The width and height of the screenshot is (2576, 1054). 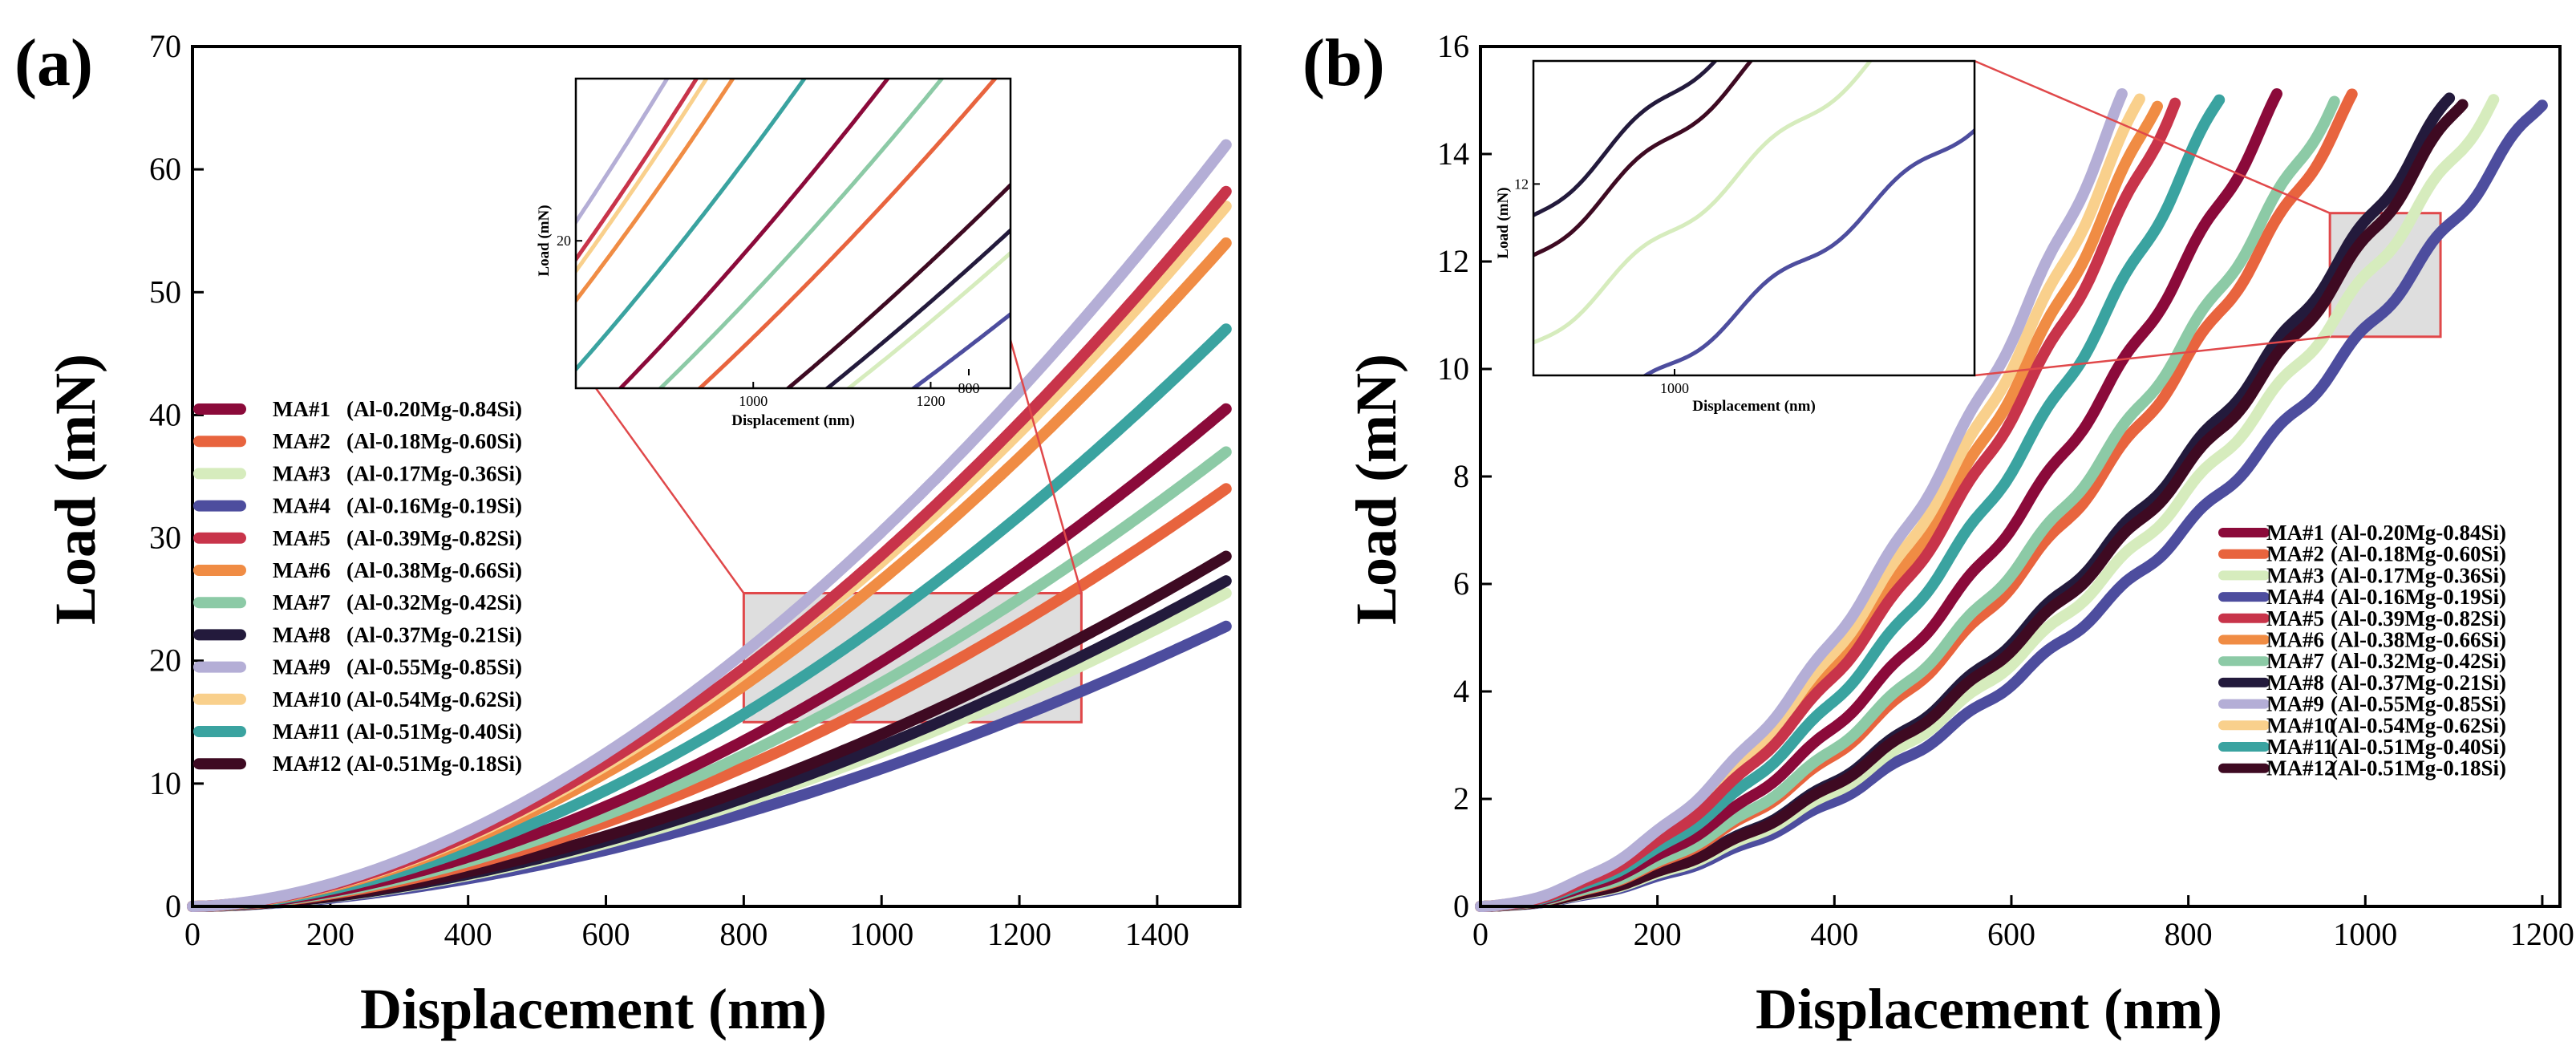 What do you see at coordinates (165, 169) in the screenshot?
I see `y-tick-label: 60` at bounding box center [165, 169].